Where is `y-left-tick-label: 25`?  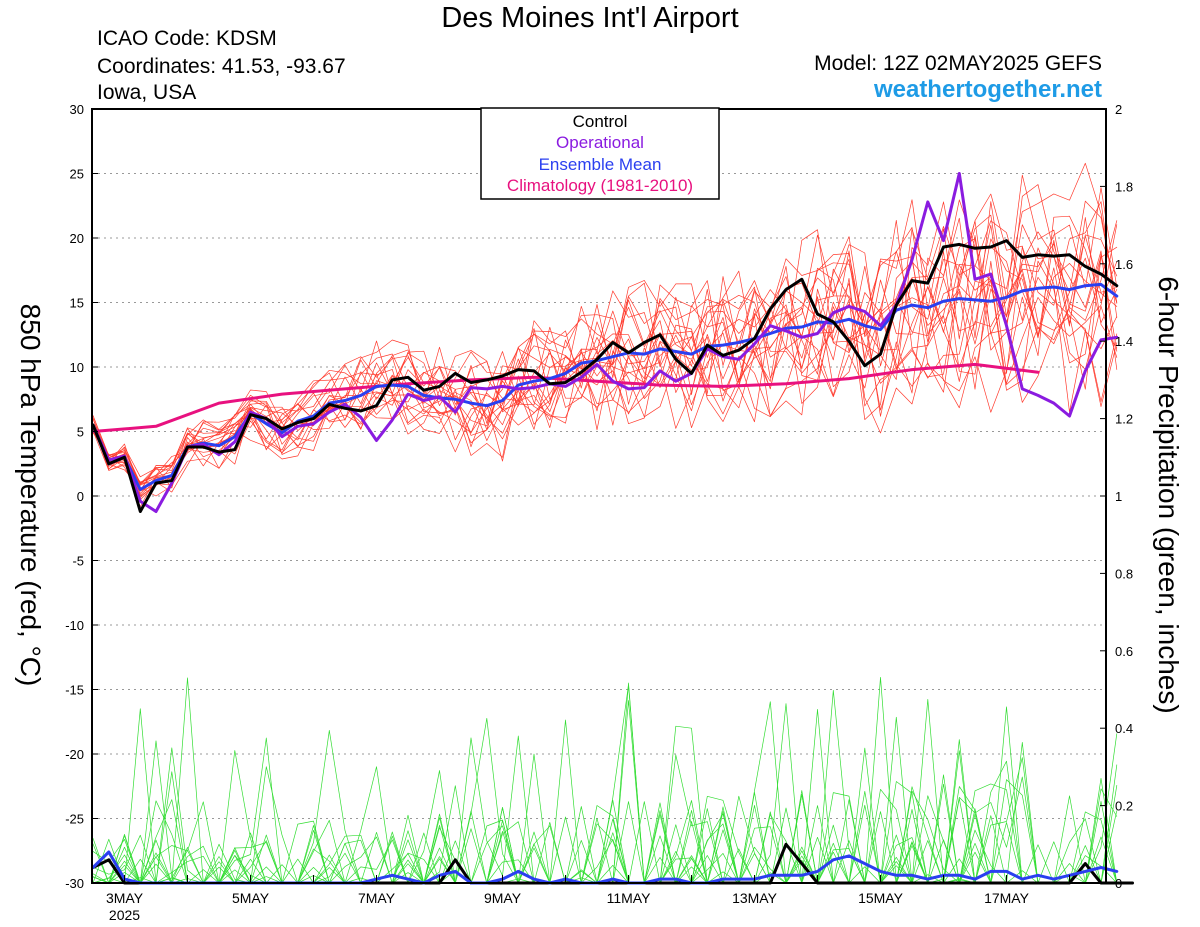 y-left-tick-label: 25 is located at coordinates (77, 174).